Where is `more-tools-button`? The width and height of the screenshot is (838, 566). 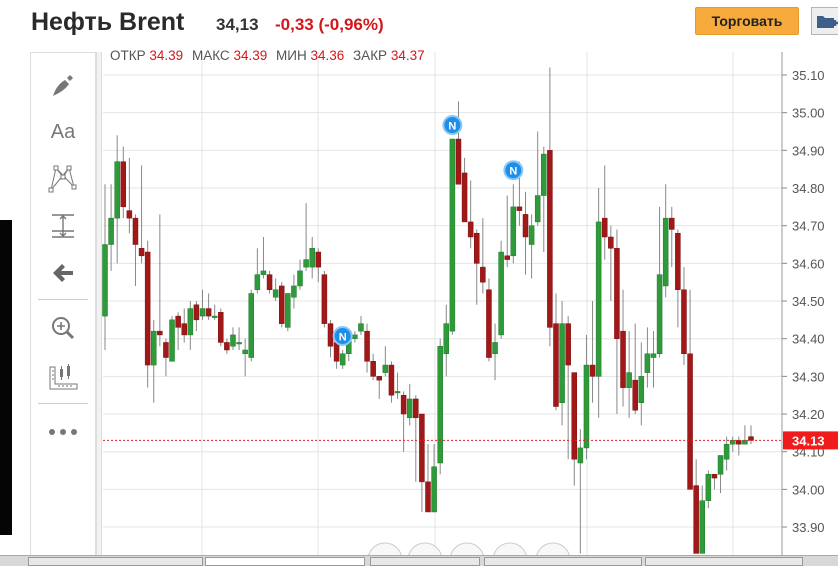
more-tools-button is located at coordinates (63, 432).